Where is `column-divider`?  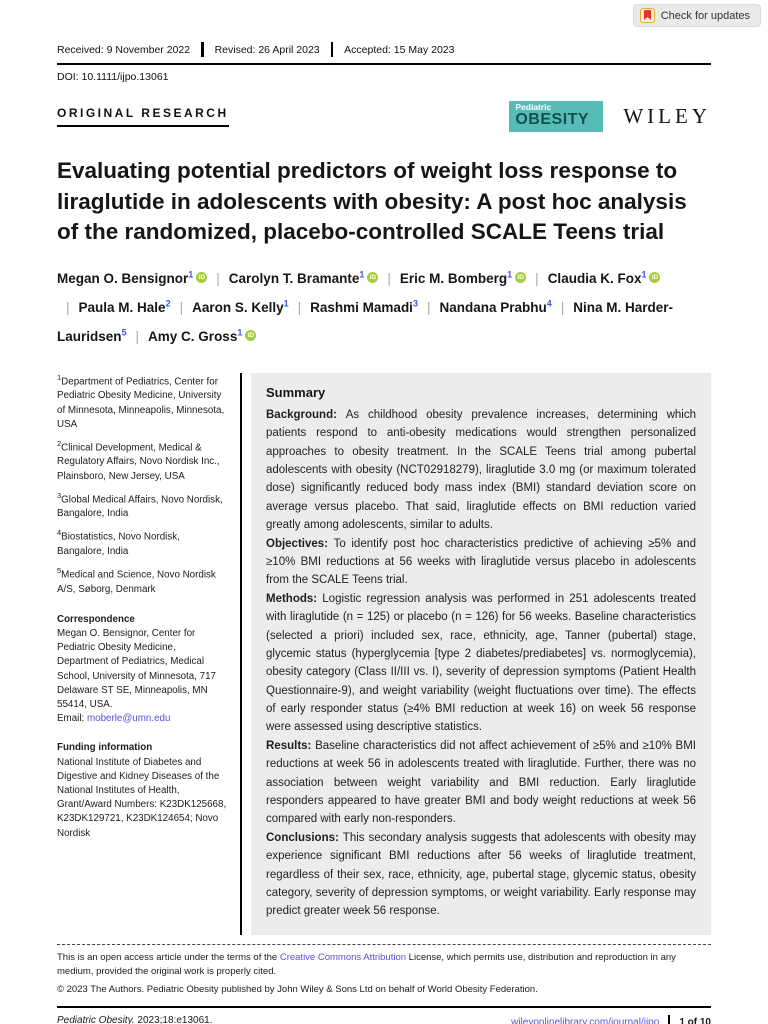
column-divider is located at coordinates (241, 653).